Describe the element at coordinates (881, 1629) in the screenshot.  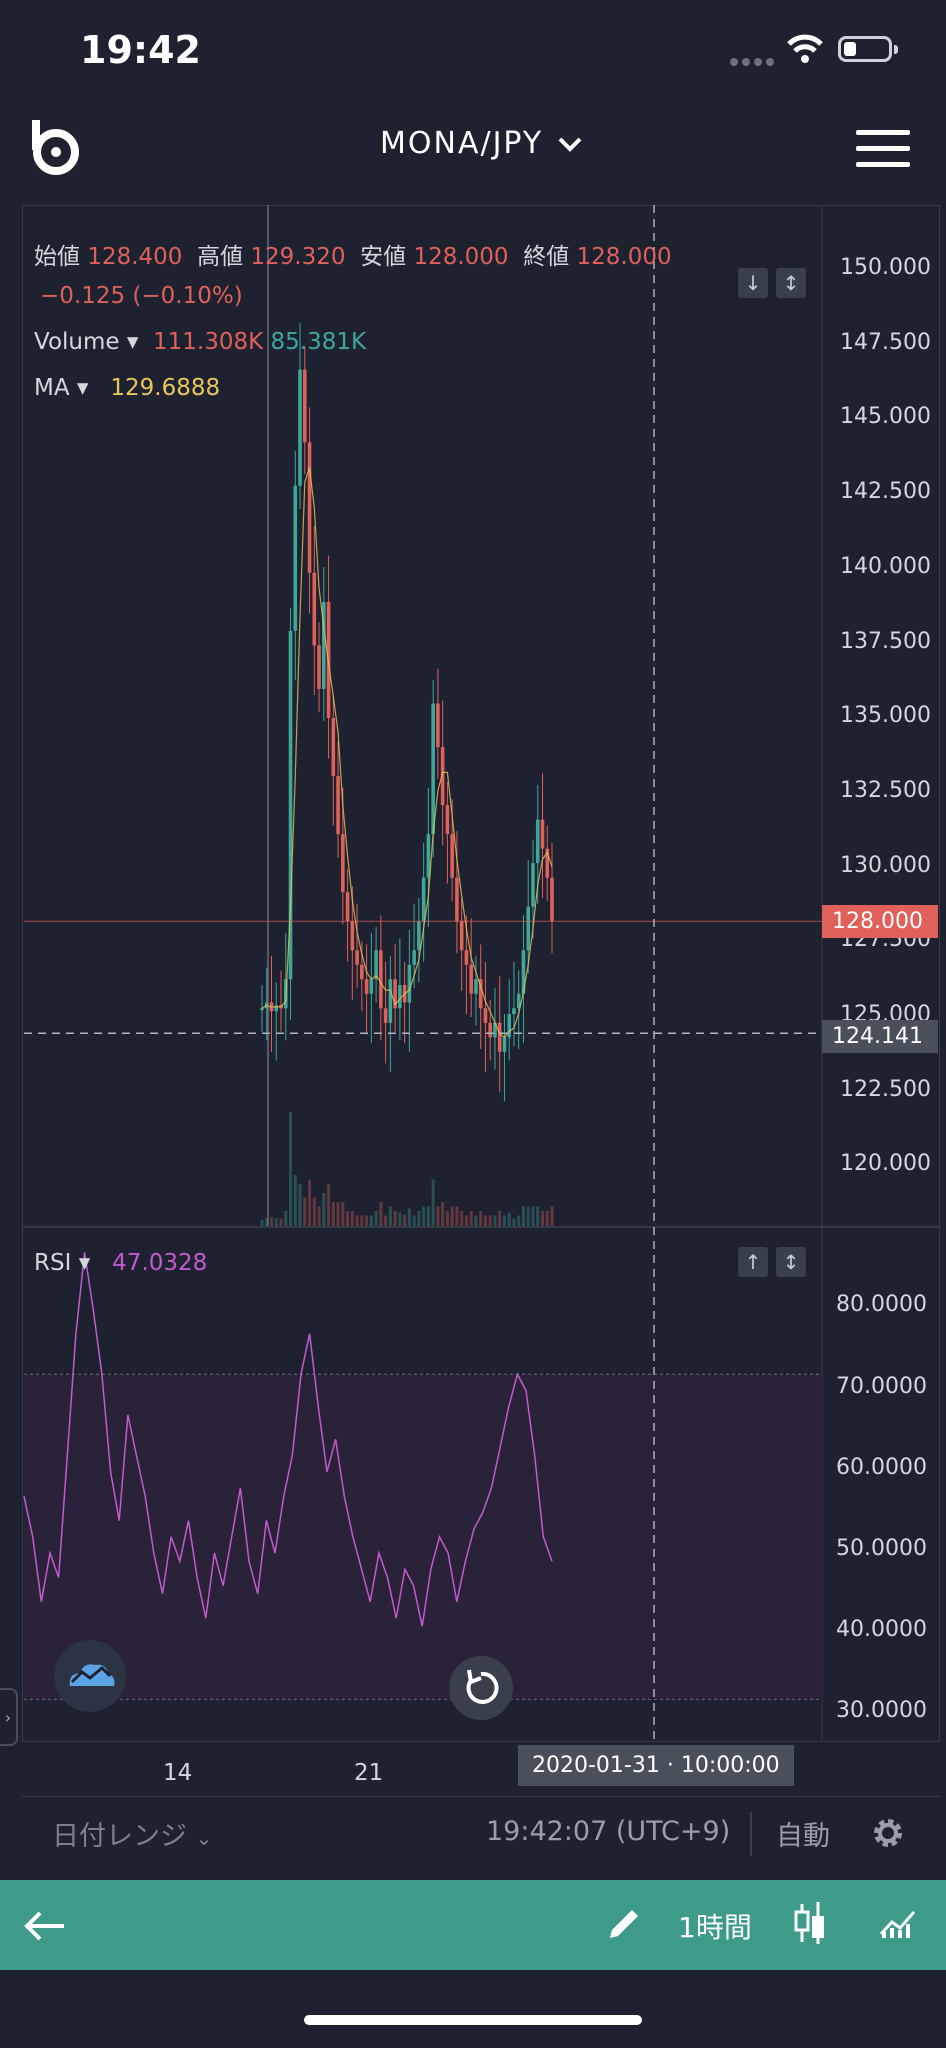
I see `rsi-tick: 40.0000` at that location.